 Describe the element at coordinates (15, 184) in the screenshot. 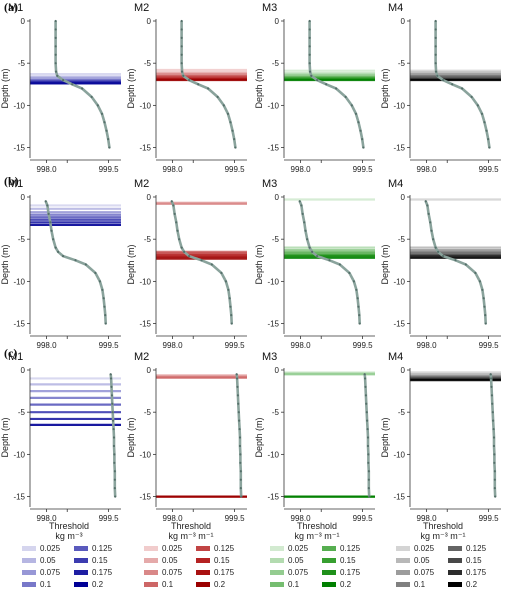

I see `panel-title: M1` at that location.